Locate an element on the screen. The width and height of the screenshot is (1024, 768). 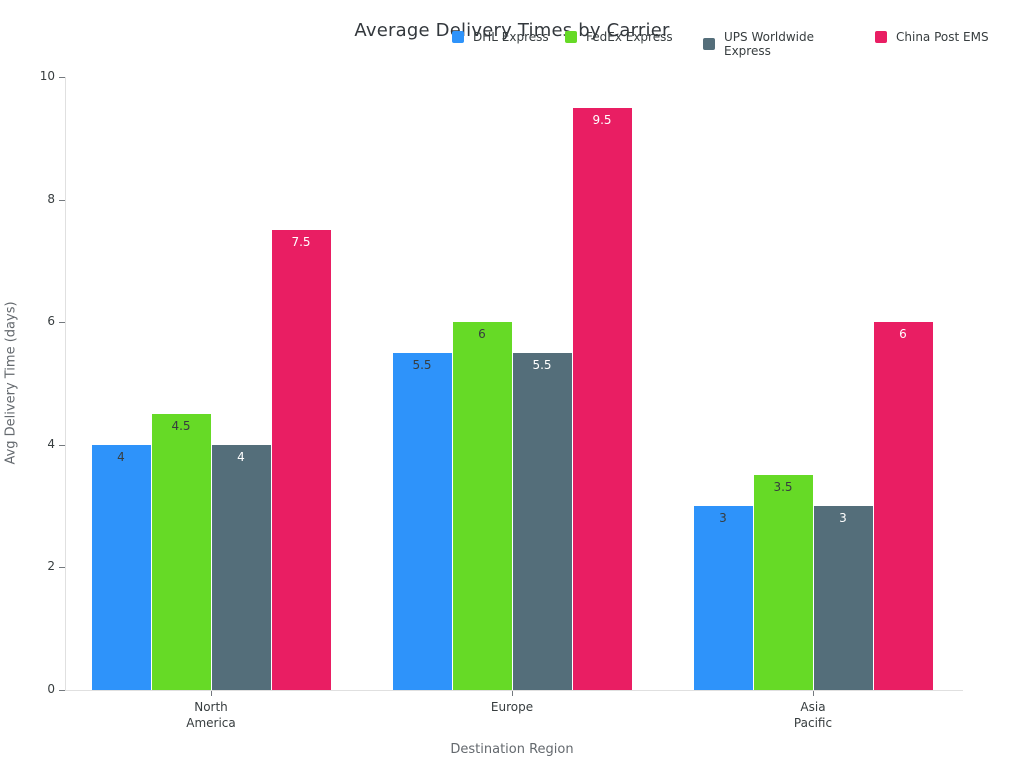
bar-value-label: 9.5 is located at coordinates (602, 119).